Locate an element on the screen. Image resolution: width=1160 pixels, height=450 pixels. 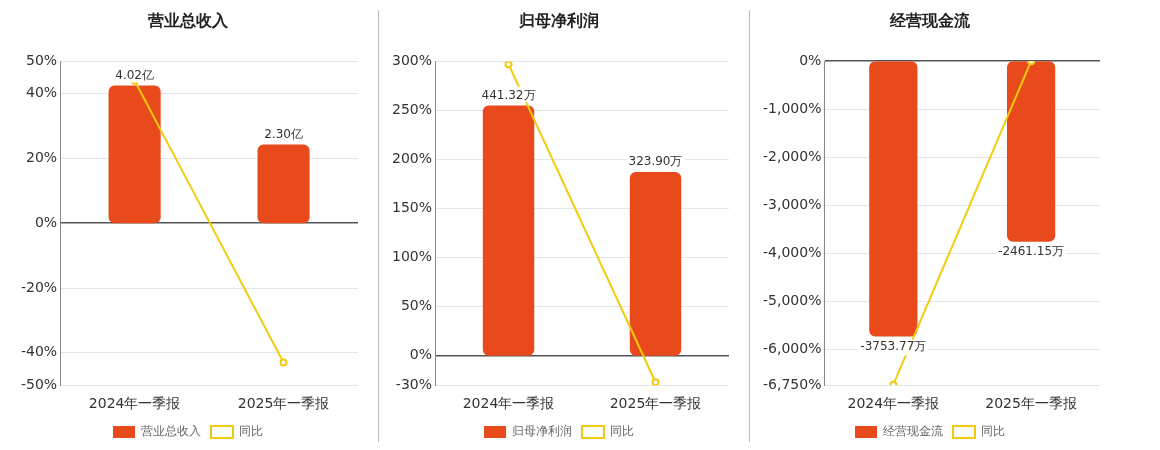
y-tick-label: -20% is located at coordinates (39, 286).